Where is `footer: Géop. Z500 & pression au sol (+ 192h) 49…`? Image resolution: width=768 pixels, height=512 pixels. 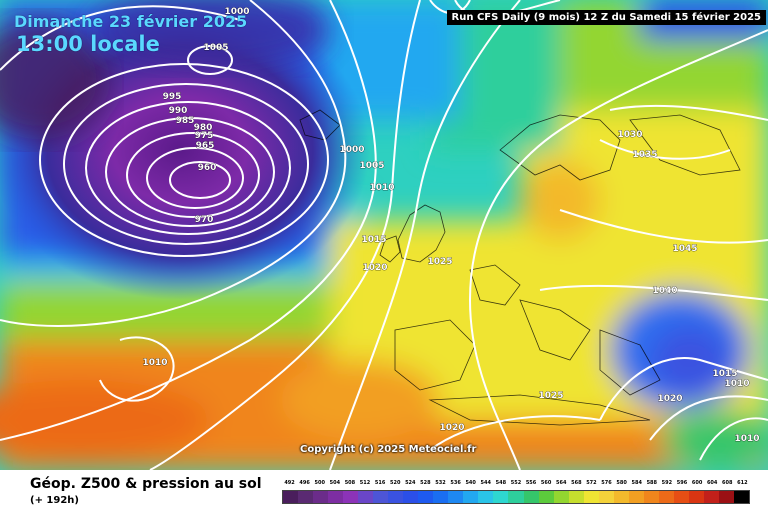
footer: Géop. Z500 & pression au sol (+ 192h) 49… is located at coordinates (384, 491).